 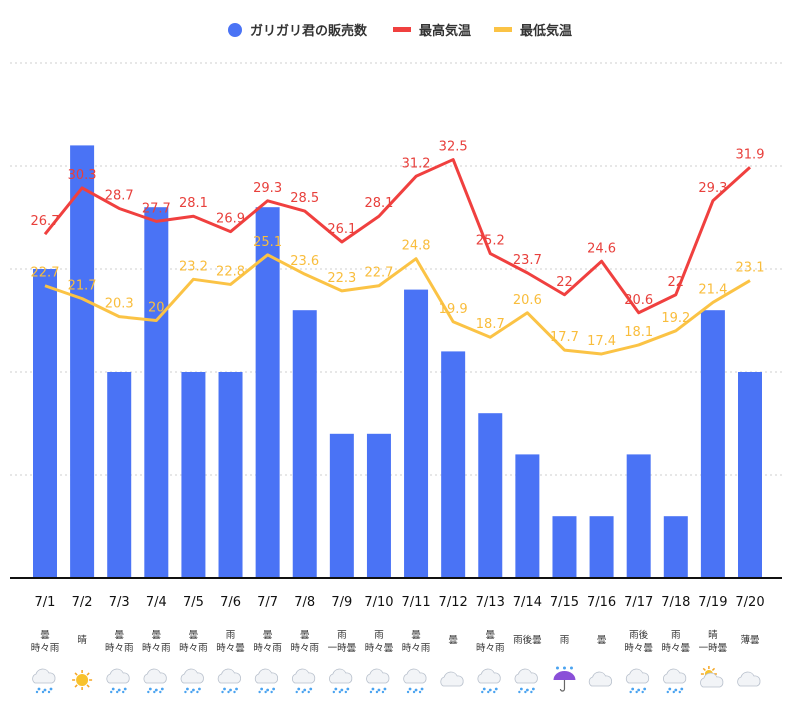 What do you see at coordinates (82, 286) in the screenshot?
I see `low-temp-label: 21.7` at bounding box center [82, 286].